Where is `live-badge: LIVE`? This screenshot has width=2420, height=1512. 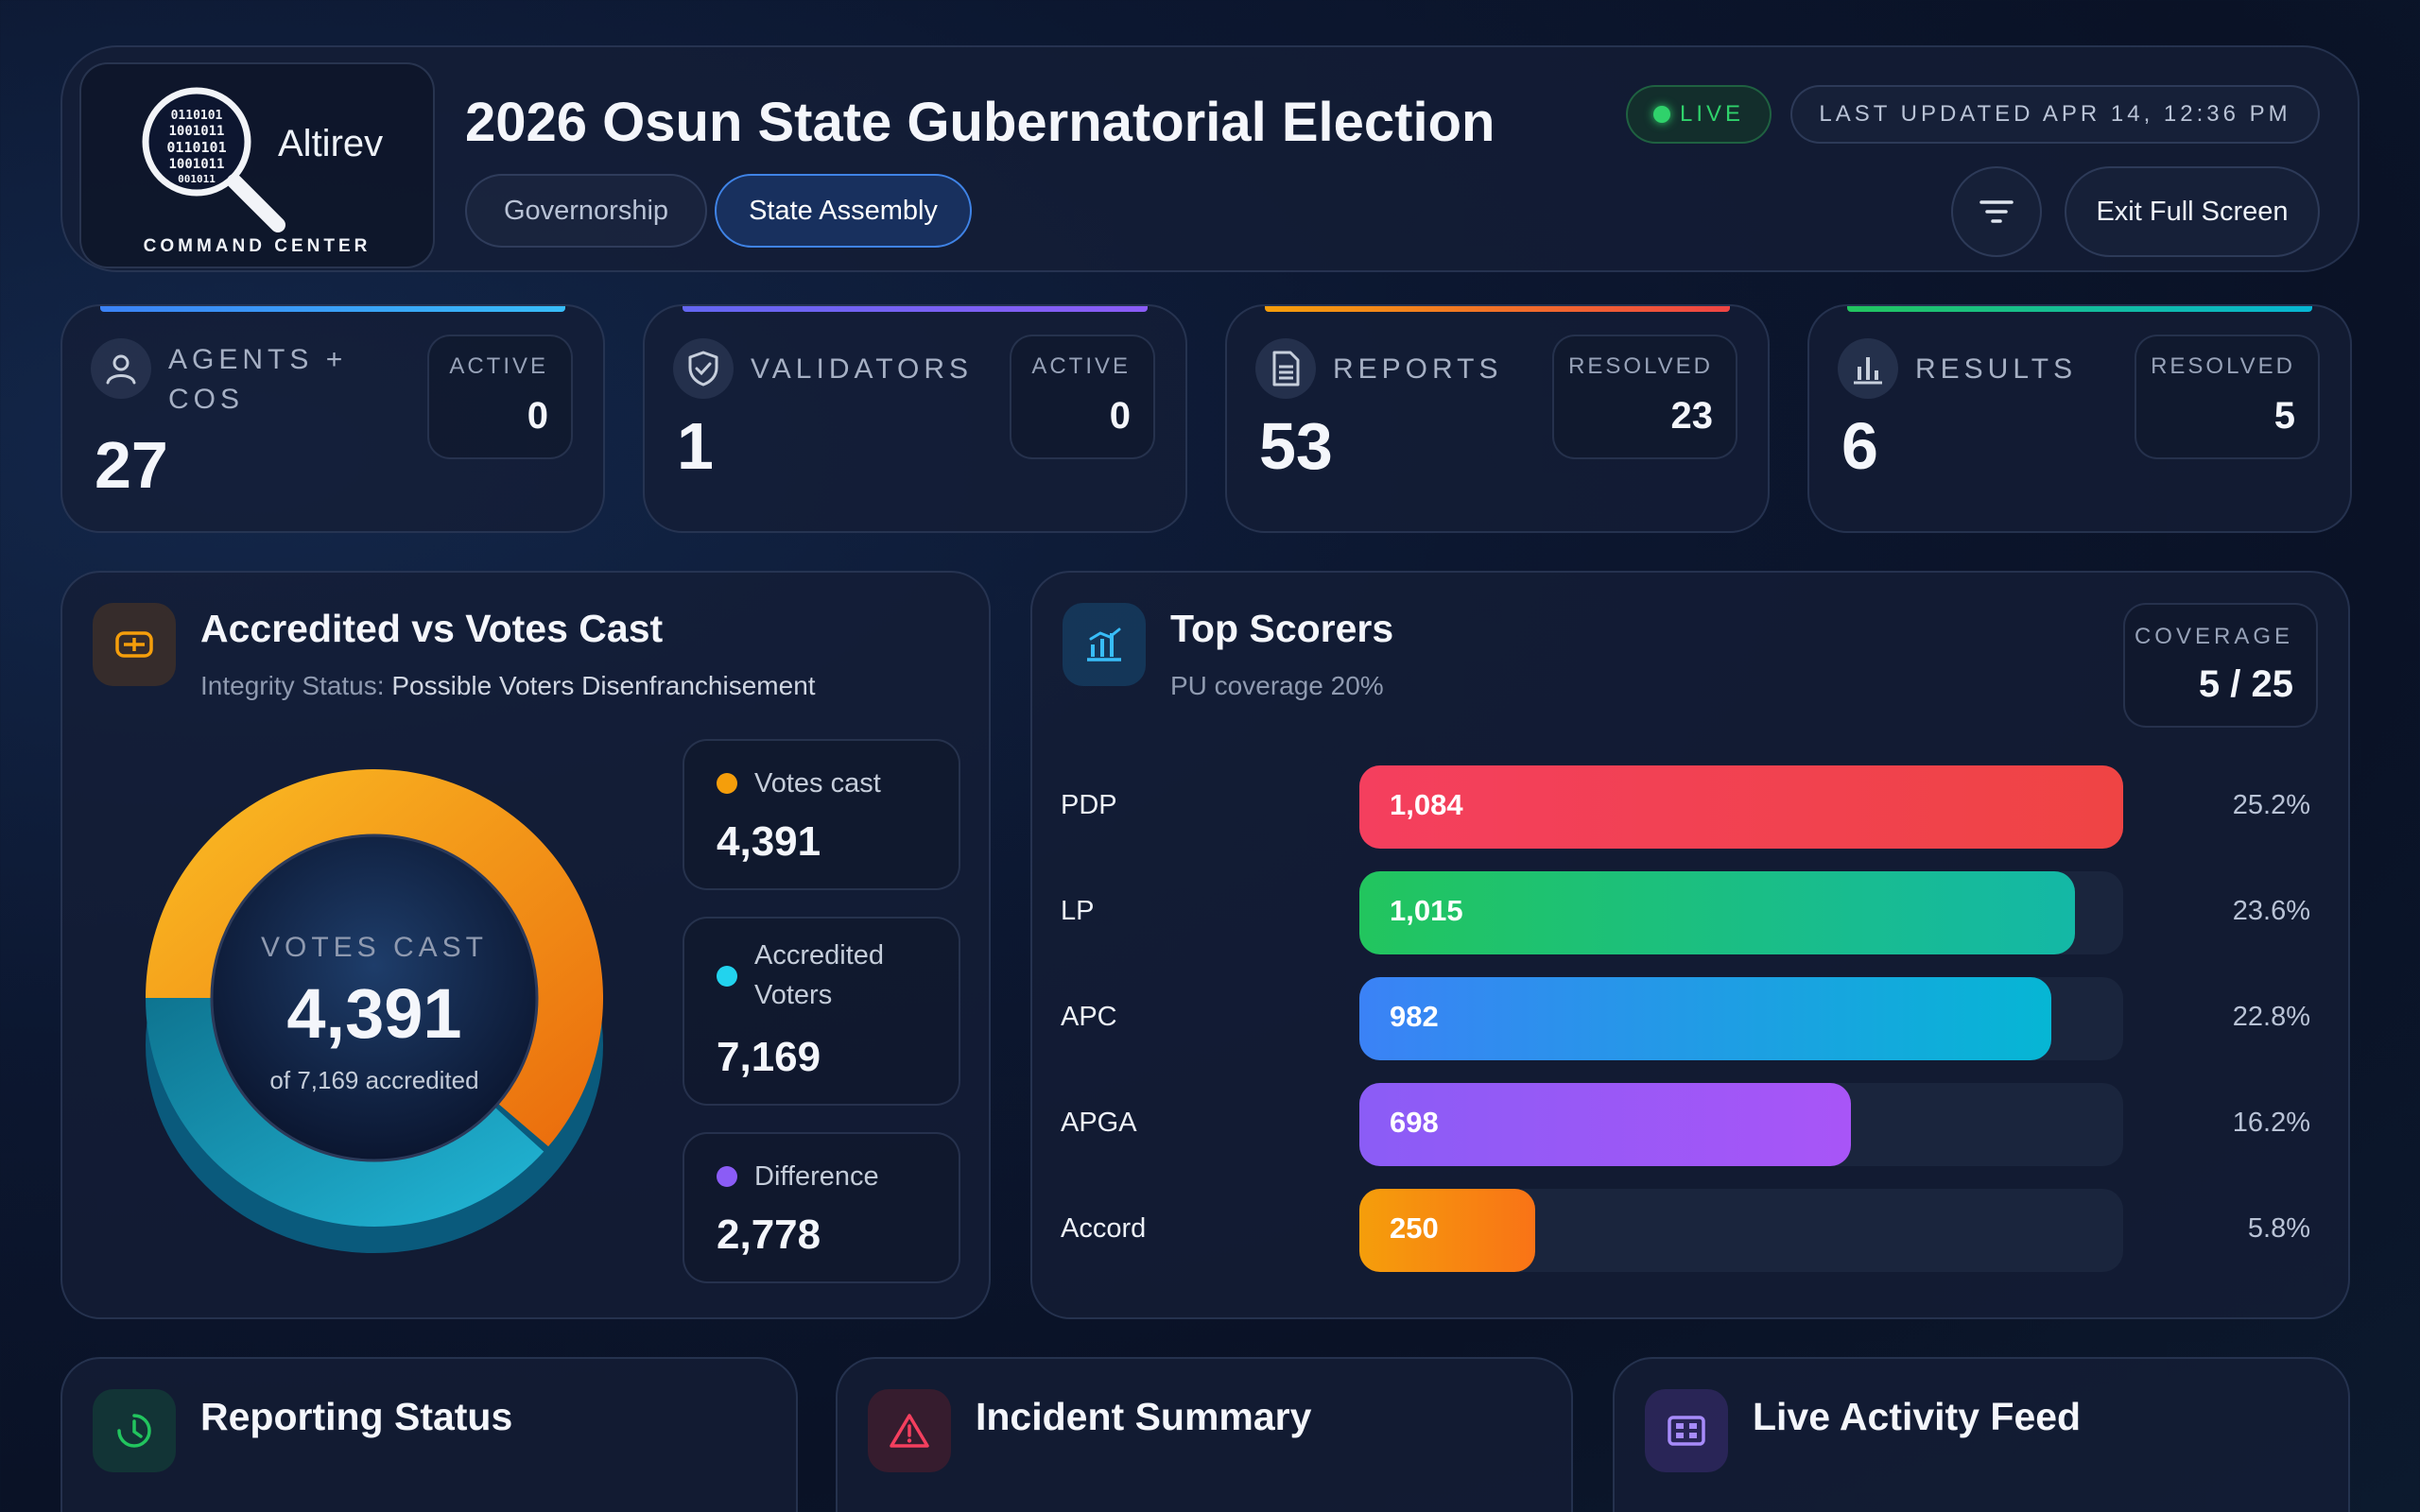 live-badge: LIVE is located at coordinates (1699, 114).